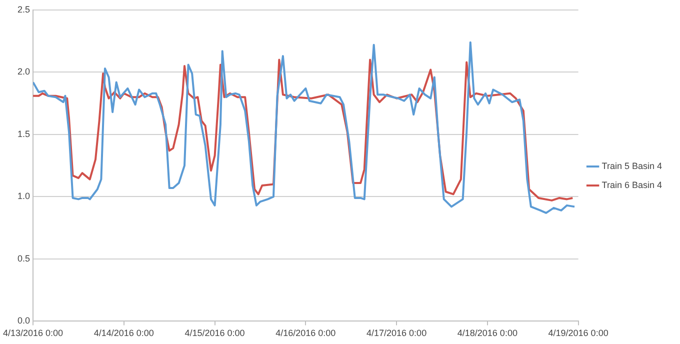 The height and width of the screenshot is (344, 680). I want to click on x-tick-label: 4/16/2016 0:00, so click(306, 333).